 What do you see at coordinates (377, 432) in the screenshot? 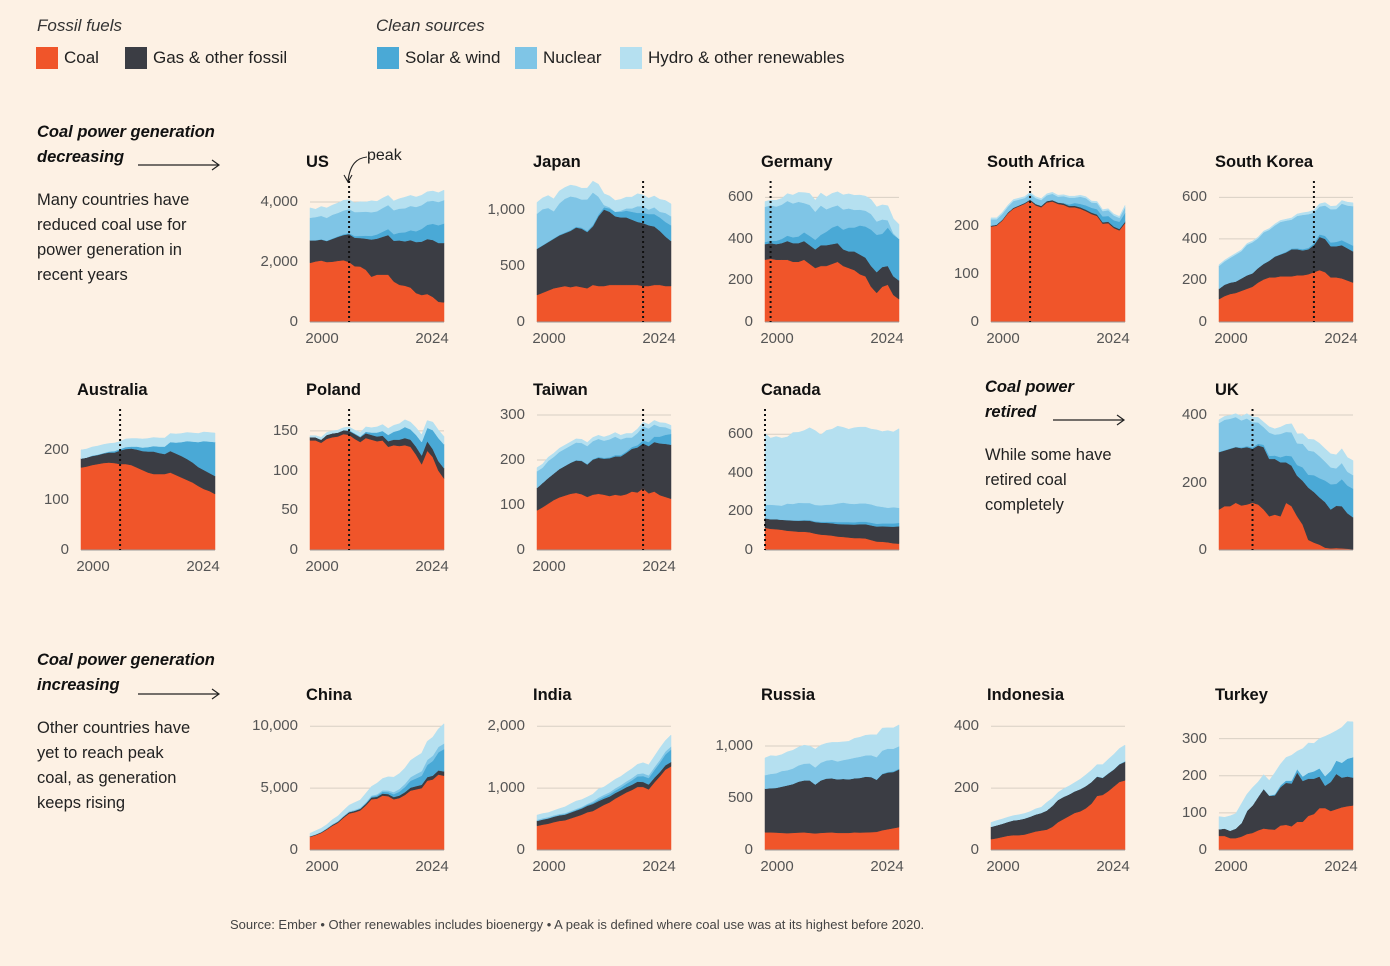
I see `area-poland-hydro-other-renewables` at bounding box center [377, 432].